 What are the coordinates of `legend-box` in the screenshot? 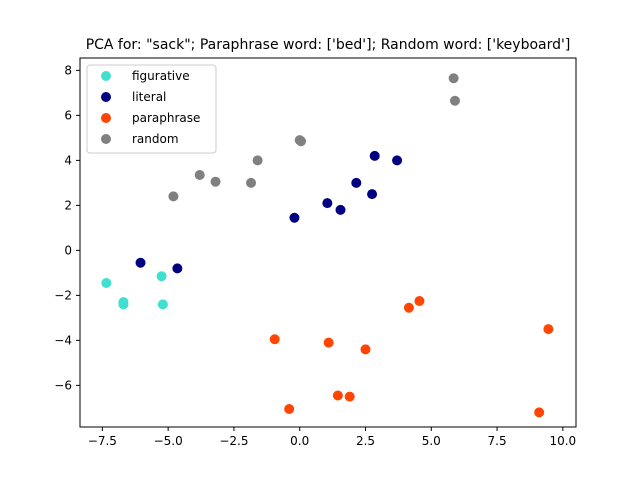 It's located at (151, 109).